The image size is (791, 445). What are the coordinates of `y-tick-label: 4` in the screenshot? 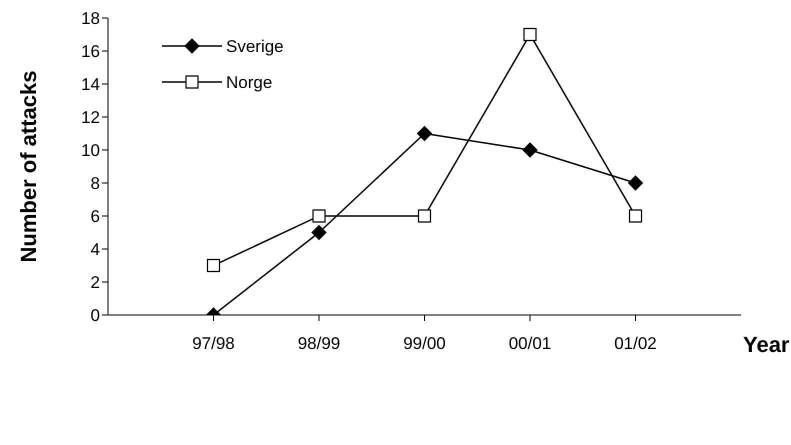 It's located at (95, 250).